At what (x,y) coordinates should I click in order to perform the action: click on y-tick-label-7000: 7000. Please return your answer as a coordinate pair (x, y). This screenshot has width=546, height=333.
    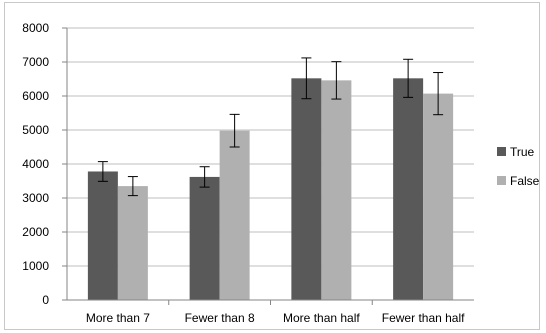
    Looking at the image, I should click on (35, 62).